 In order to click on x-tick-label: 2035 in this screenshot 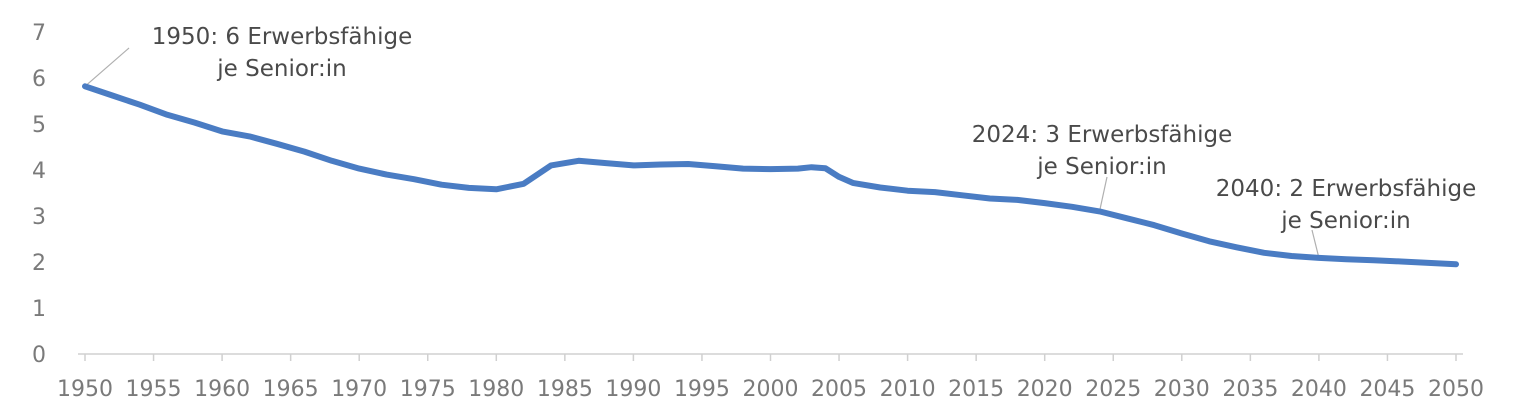, I will do `click(1250, 389)`.